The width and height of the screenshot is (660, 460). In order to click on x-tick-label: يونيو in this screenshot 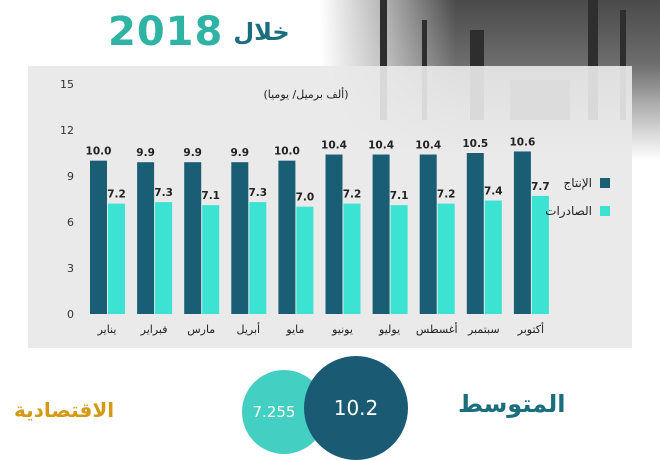, I will do `click(342, 329)`.